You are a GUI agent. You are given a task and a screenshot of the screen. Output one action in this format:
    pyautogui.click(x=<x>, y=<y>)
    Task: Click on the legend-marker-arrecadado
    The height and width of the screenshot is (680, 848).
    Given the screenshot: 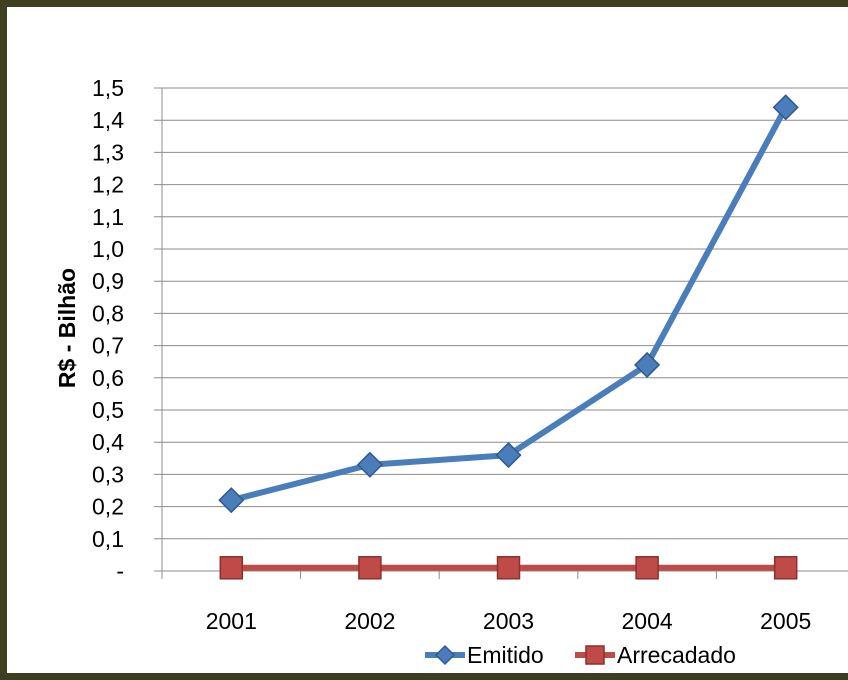 What is the action you would take?
    pyautogui.click(x=595, y=655)
    